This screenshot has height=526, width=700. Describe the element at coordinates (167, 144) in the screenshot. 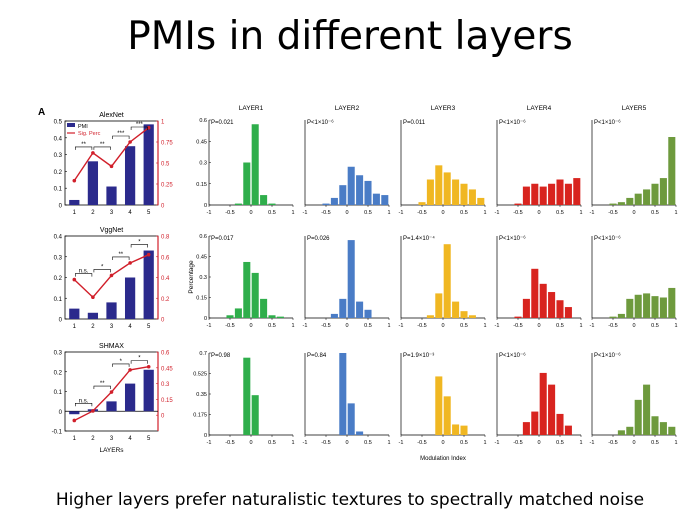

I see `y2-tick-label: 0.75` at that location.